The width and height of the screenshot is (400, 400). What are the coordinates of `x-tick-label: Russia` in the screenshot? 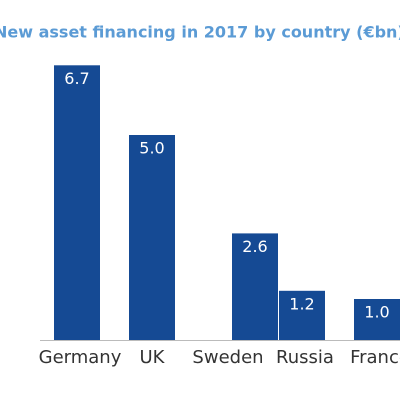 It's located at (305, 357).